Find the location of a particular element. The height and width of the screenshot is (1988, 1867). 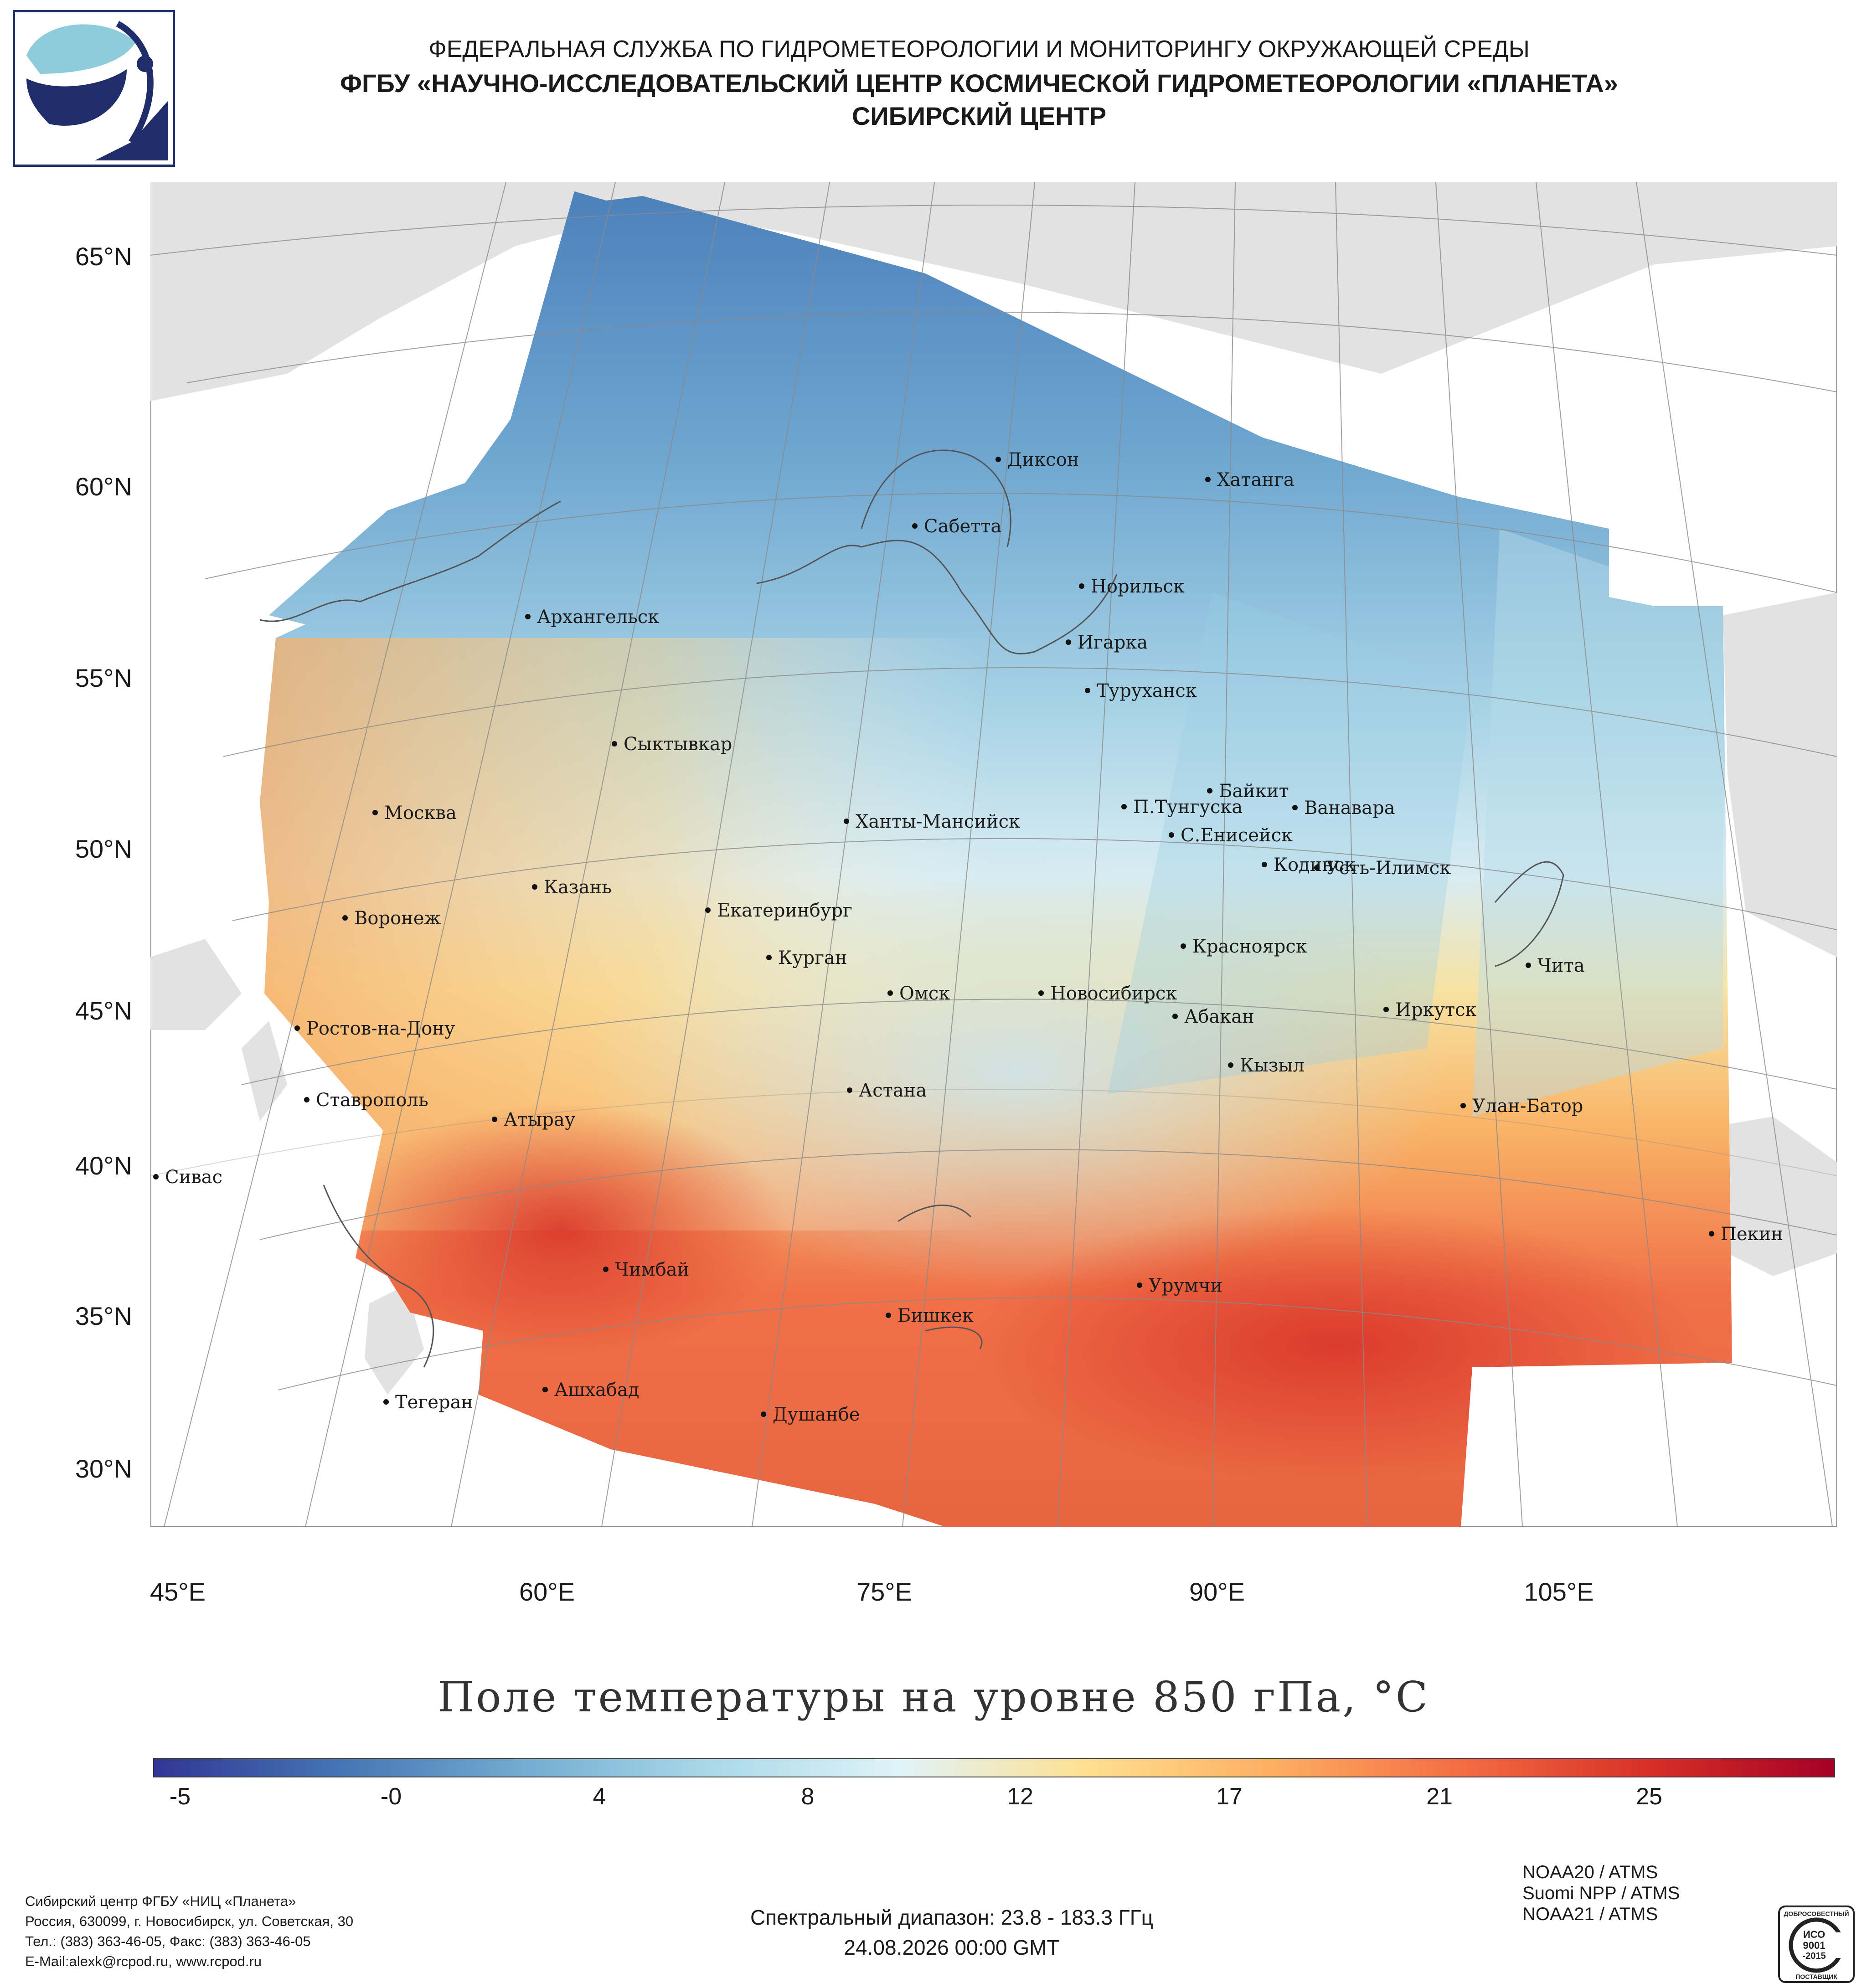

city-label: Иркутск is located at coordinates (1436, 1009).